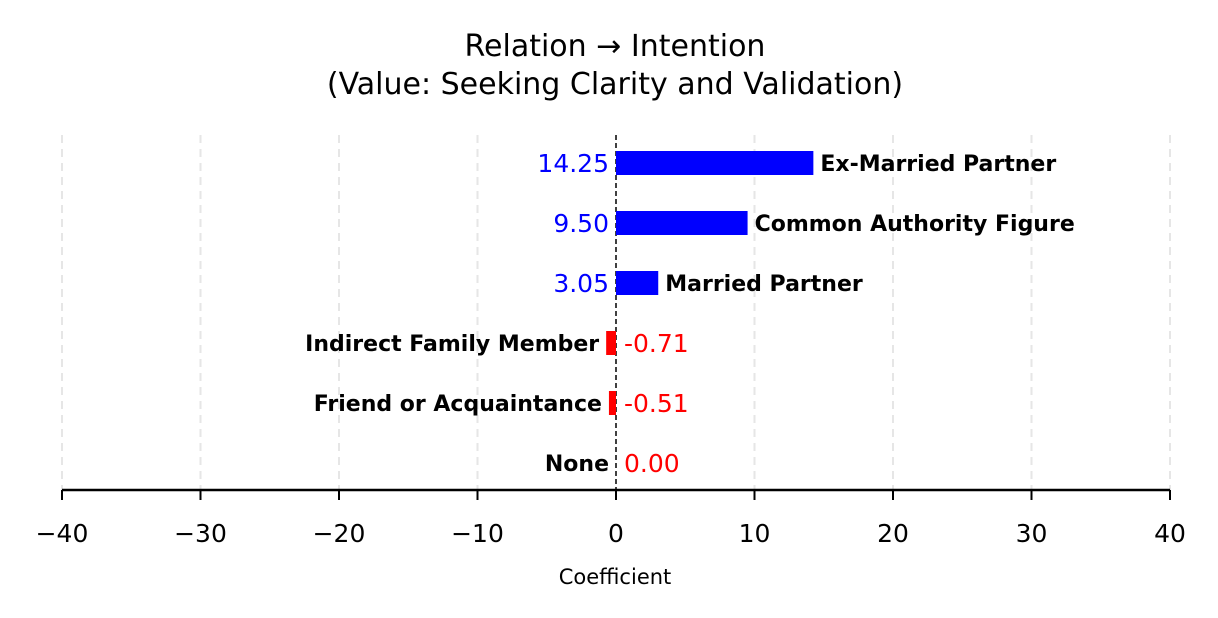  I want to click on category-label: Married Partner, so click(764, 284).